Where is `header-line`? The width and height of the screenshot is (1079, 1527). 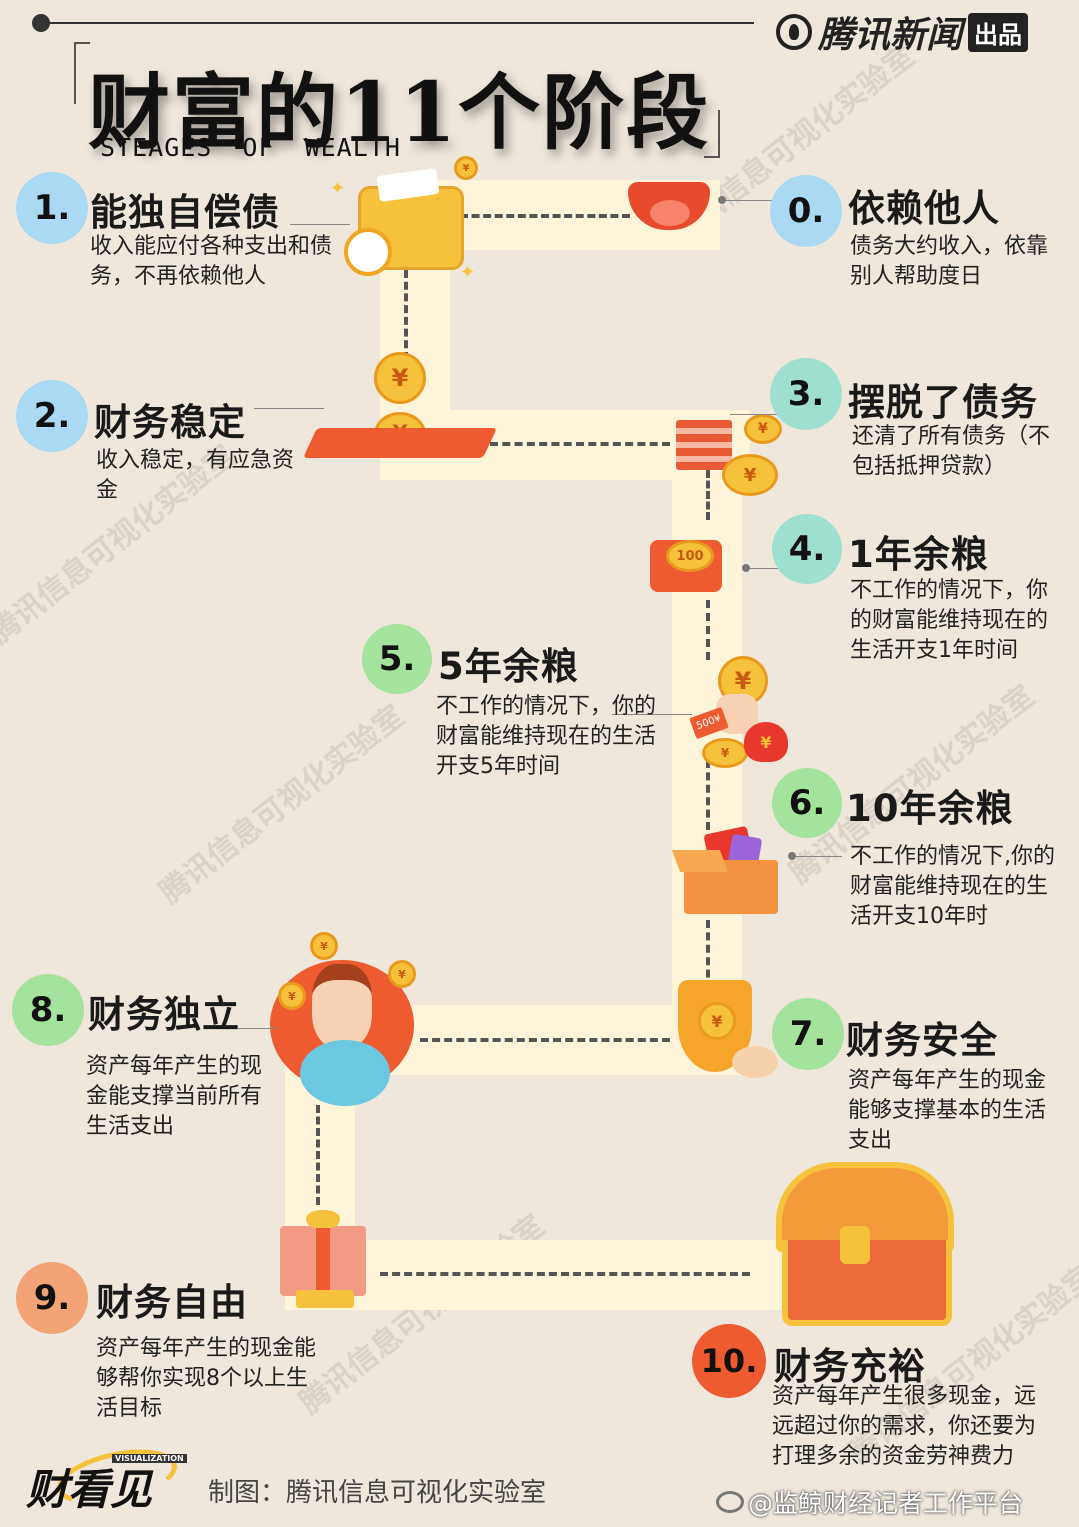
header-line is located at coordinates (394, 23).